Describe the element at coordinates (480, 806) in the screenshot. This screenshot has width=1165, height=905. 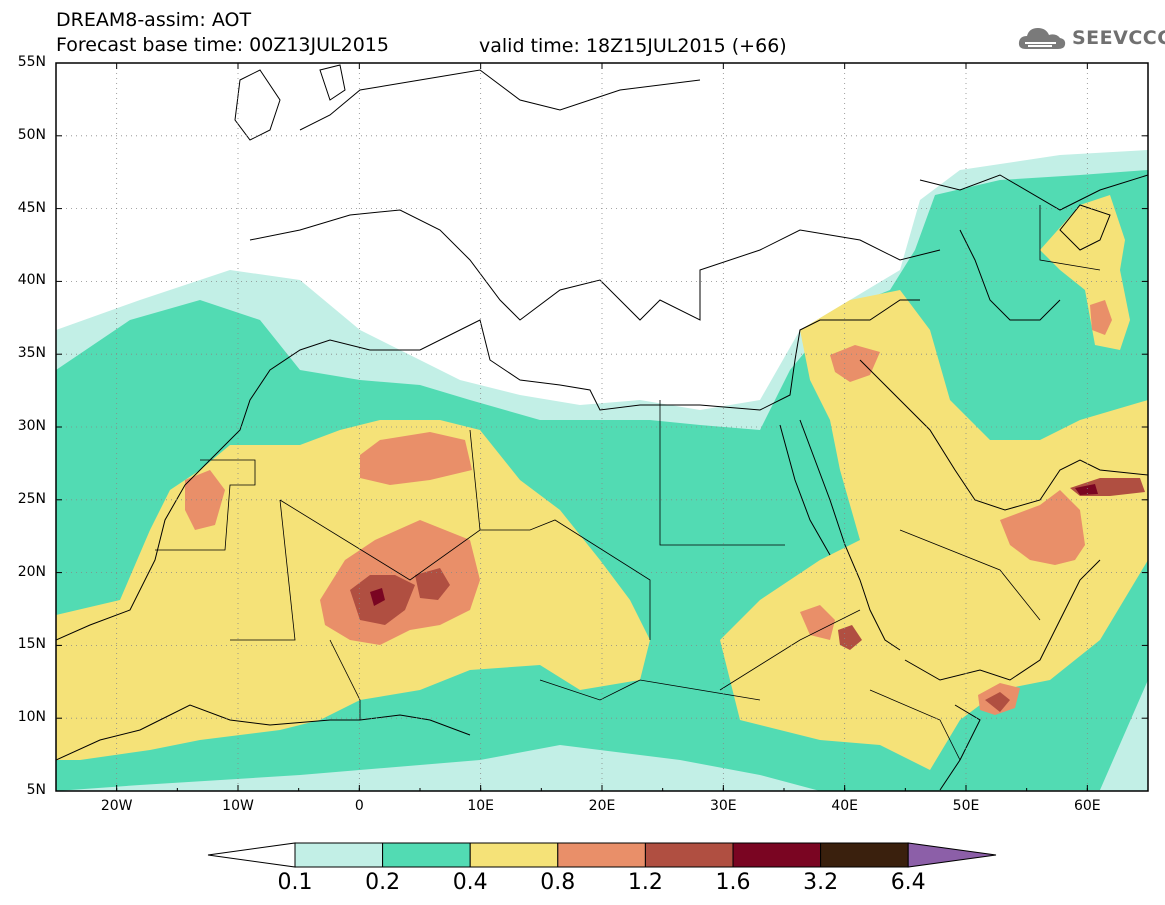
I see `lon-label: 10E` at that location.